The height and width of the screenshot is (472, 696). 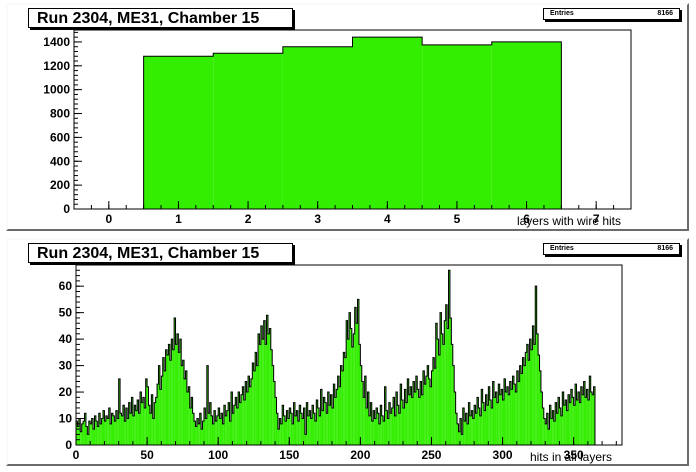 I want to click on stats-value-top: 8166, so click(x=665, y=13).